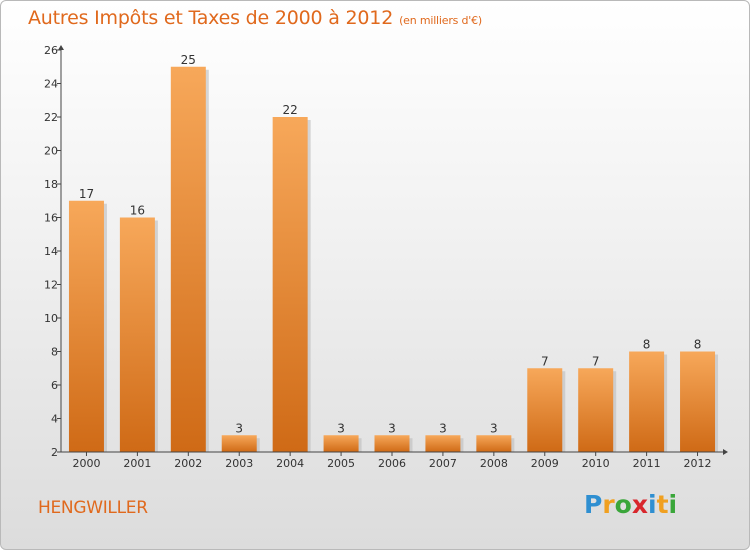 The height and width of the screenshot is (550, 750). Describe the element at coordinates (61, 47) in the screenshot. I see `y-axis-arrow` at that location.